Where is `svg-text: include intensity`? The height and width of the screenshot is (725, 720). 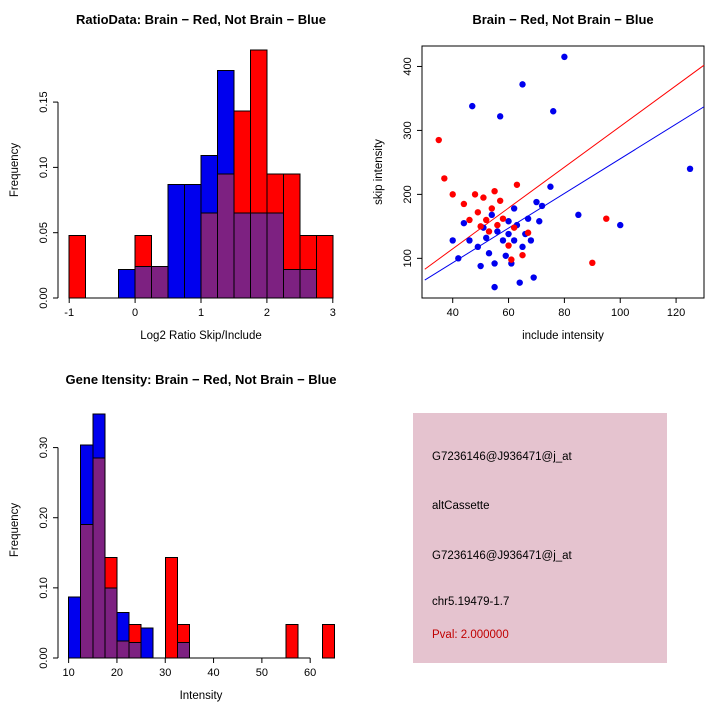
svg-text: include intensity is located at coordinates (563, 336).